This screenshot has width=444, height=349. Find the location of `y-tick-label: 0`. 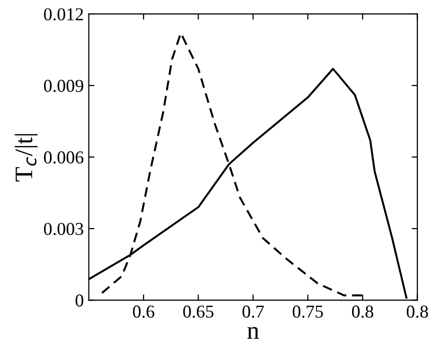

y-tick-label: 0 is located at coordinates (80, 300).